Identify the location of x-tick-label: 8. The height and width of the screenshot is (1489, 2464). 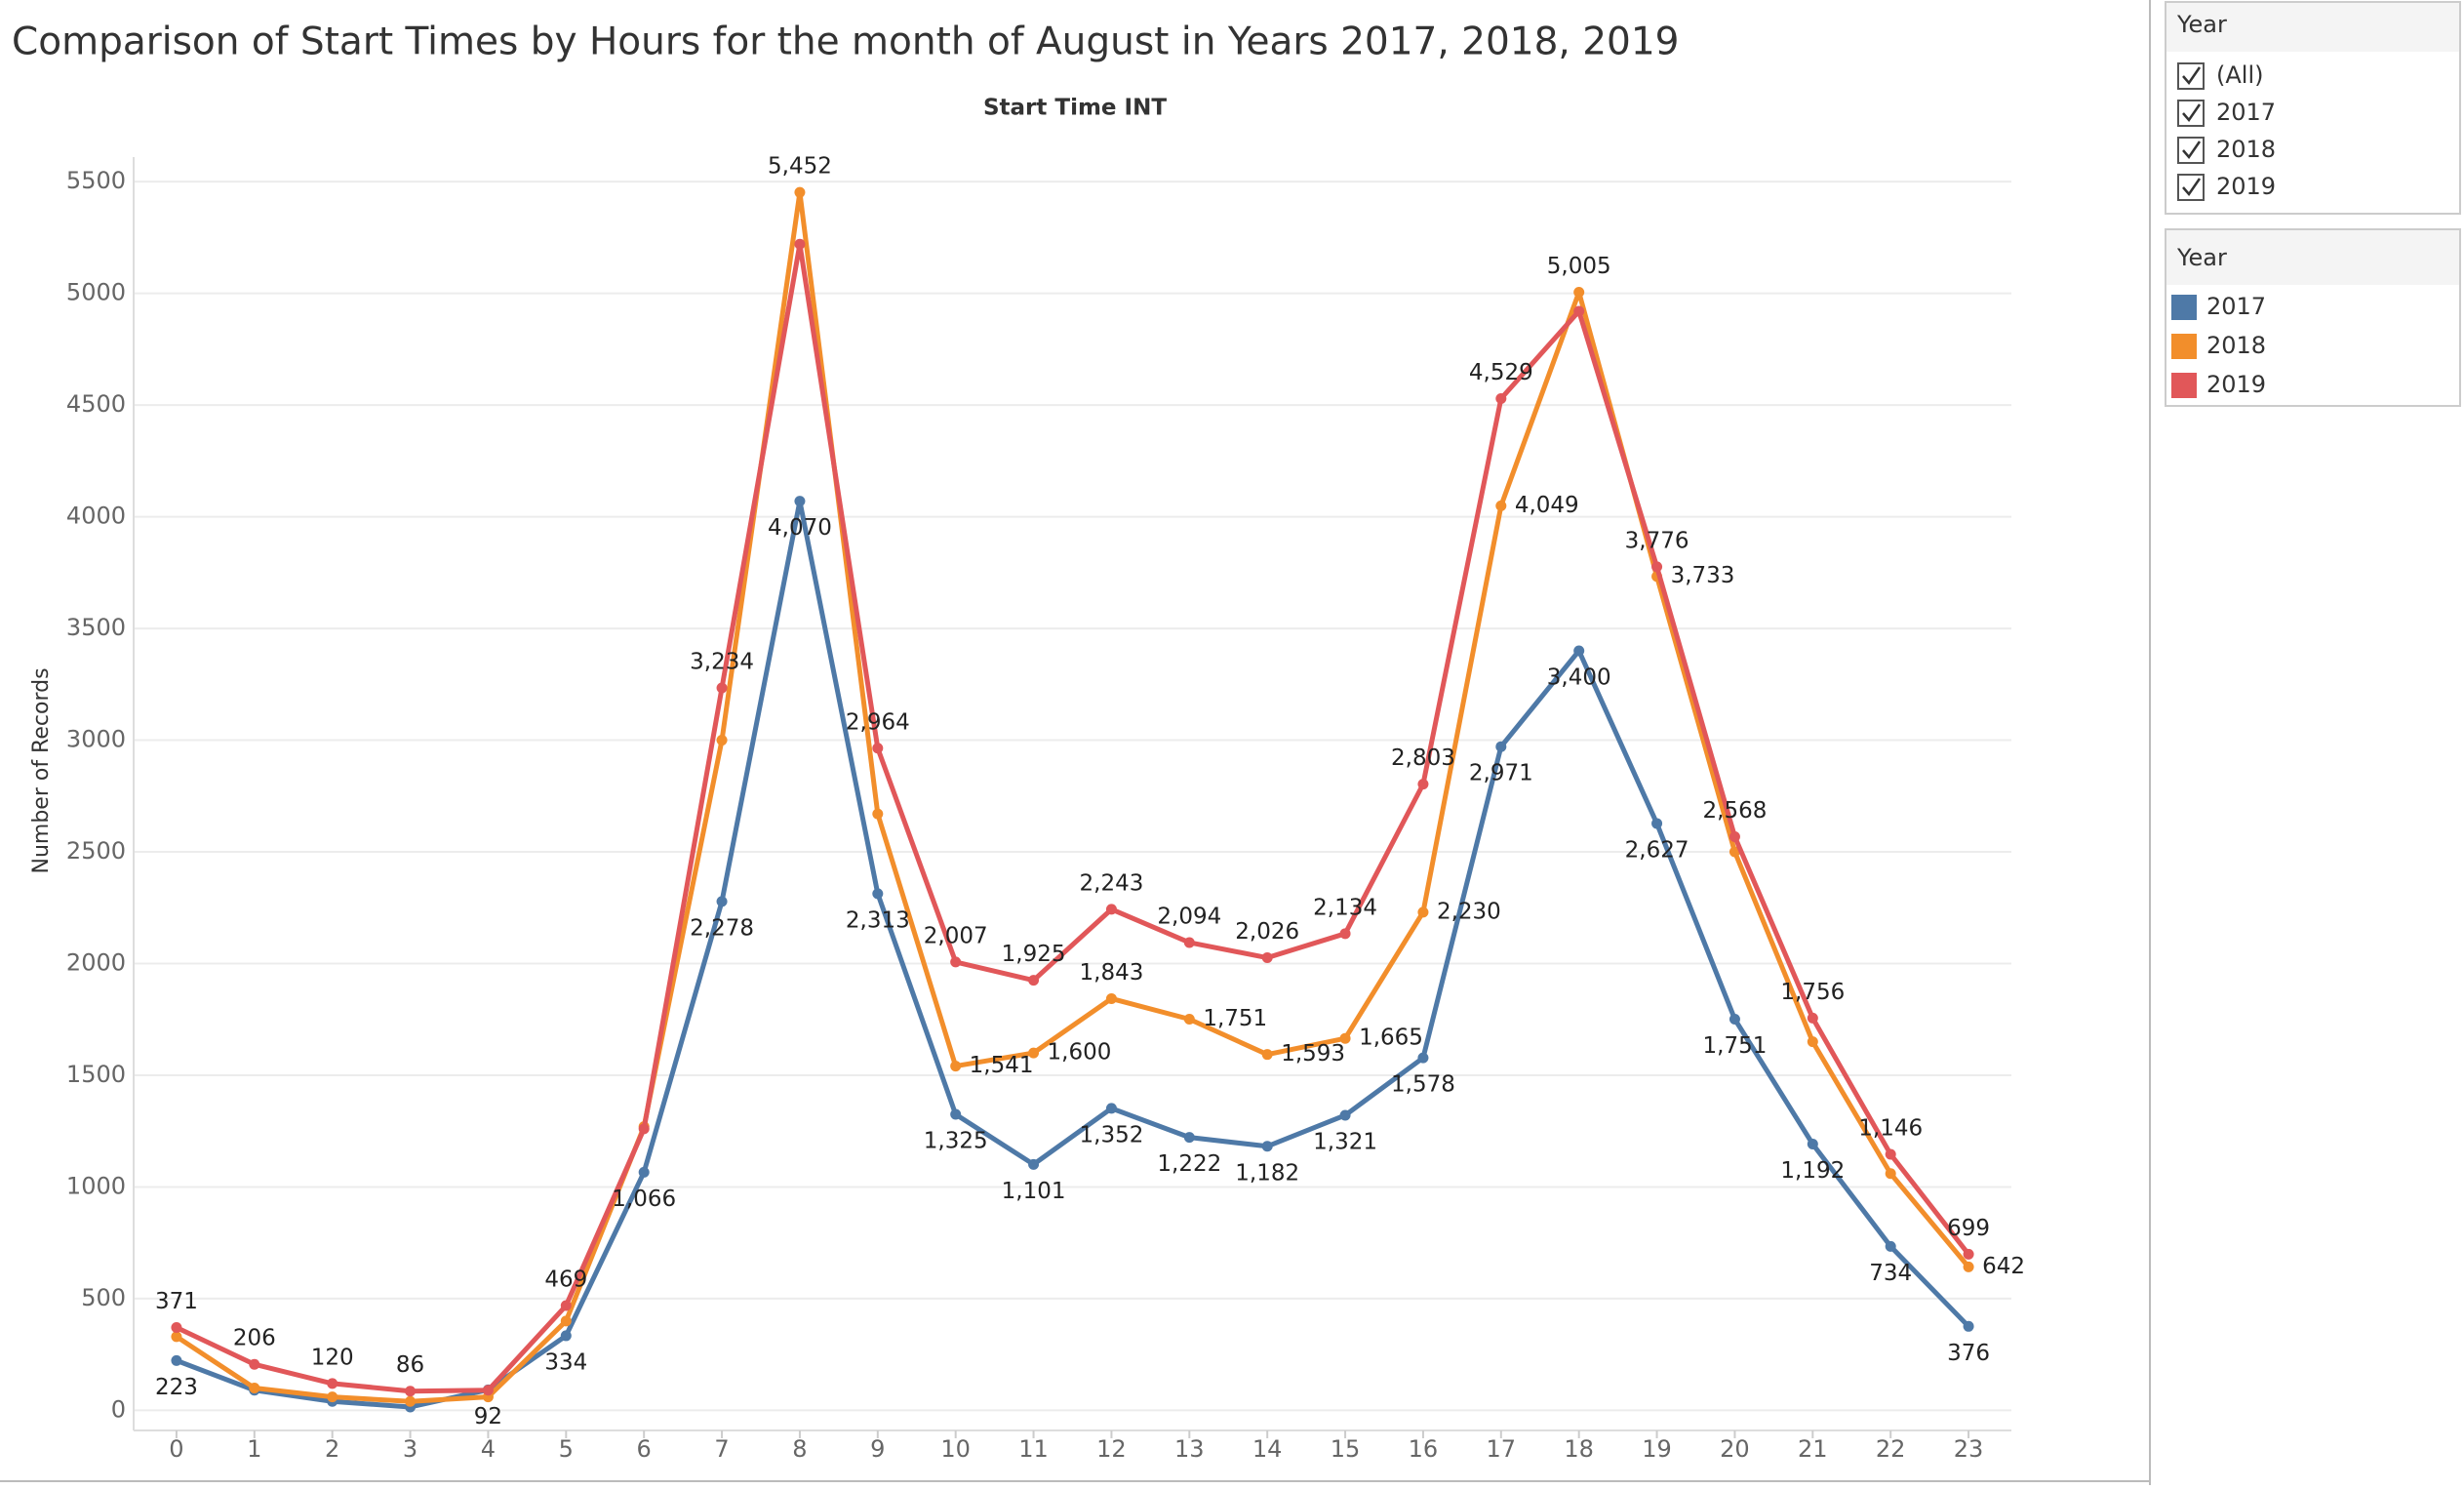
(799, 1449).